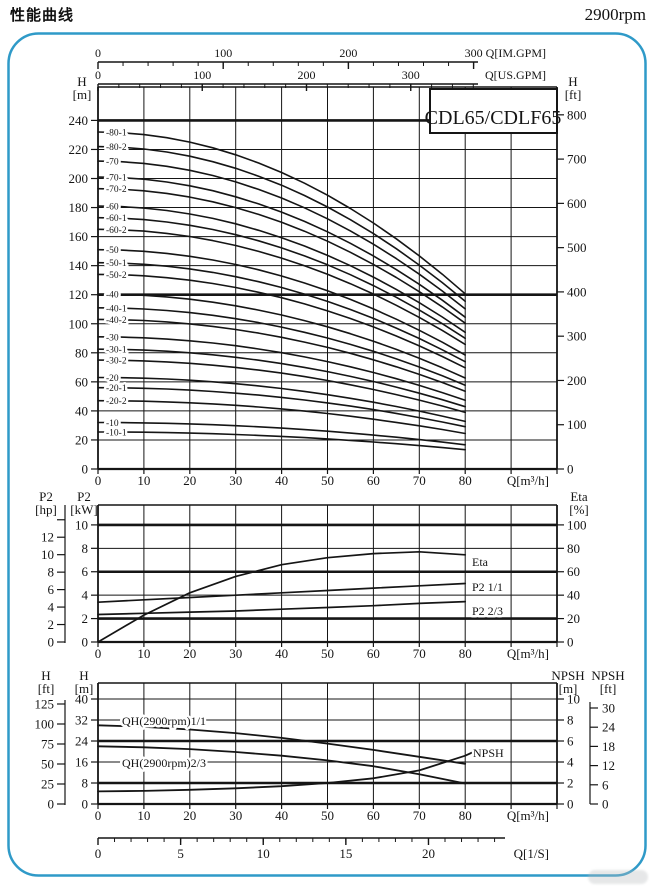  I want to click on curve-label: -10-1, so click(116, 433).